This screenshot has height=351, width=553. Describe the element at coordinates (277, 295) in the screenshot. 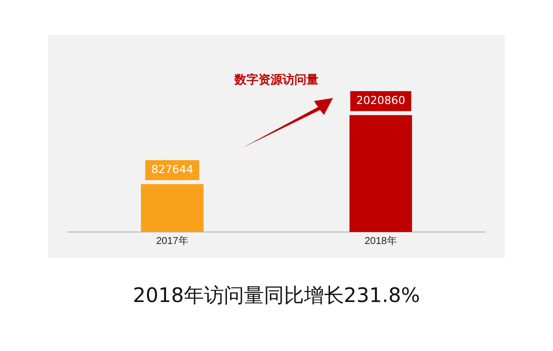

I see `text: 2018年访问量同比增长231.8%` at that location.